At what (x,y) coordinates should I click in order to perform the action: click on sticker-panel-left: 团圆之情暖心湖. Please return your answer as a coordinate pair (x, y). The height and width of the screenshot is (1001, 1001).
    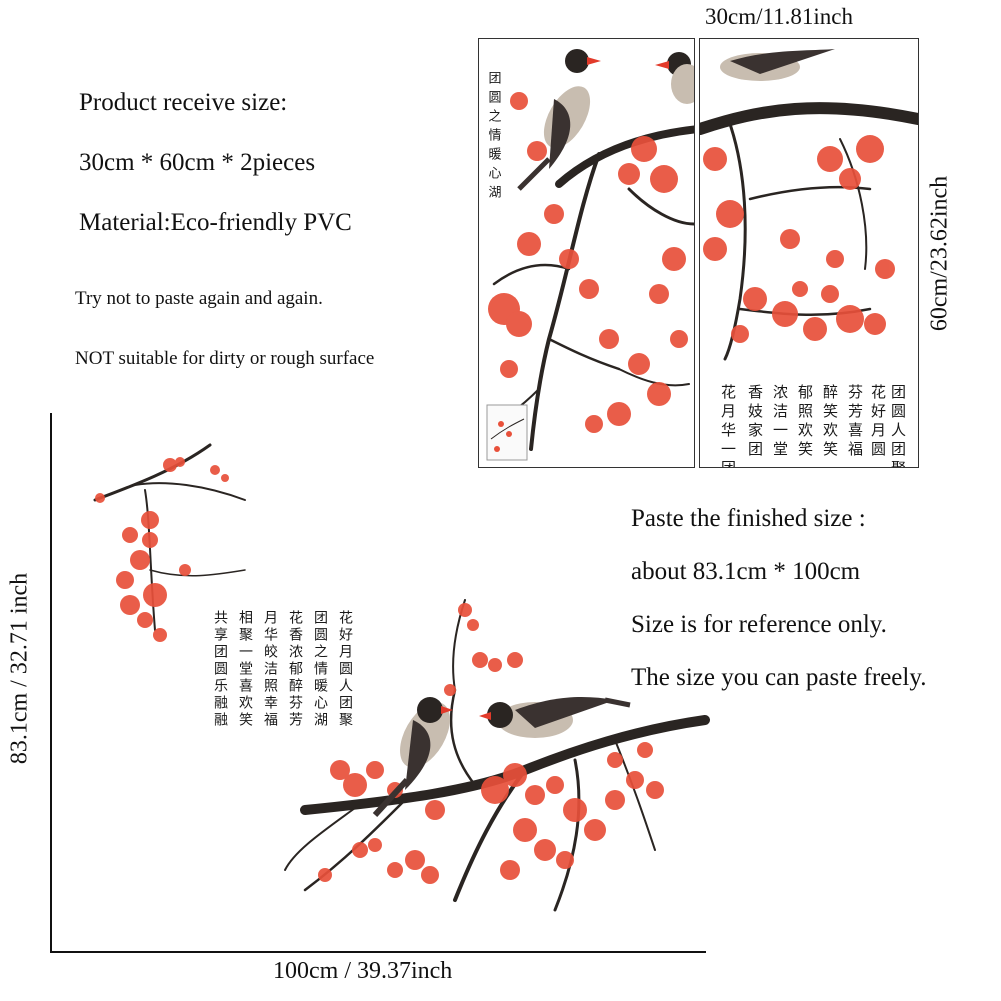
    Looking at the image, I should click on (586, 253).